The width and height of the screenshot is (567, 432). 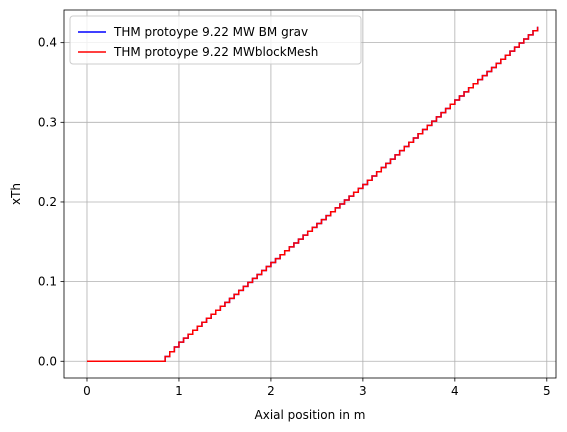 I want to click on legend-entry: THM protoype 9.22 MWblockMesh, so click(x=215, y=52).